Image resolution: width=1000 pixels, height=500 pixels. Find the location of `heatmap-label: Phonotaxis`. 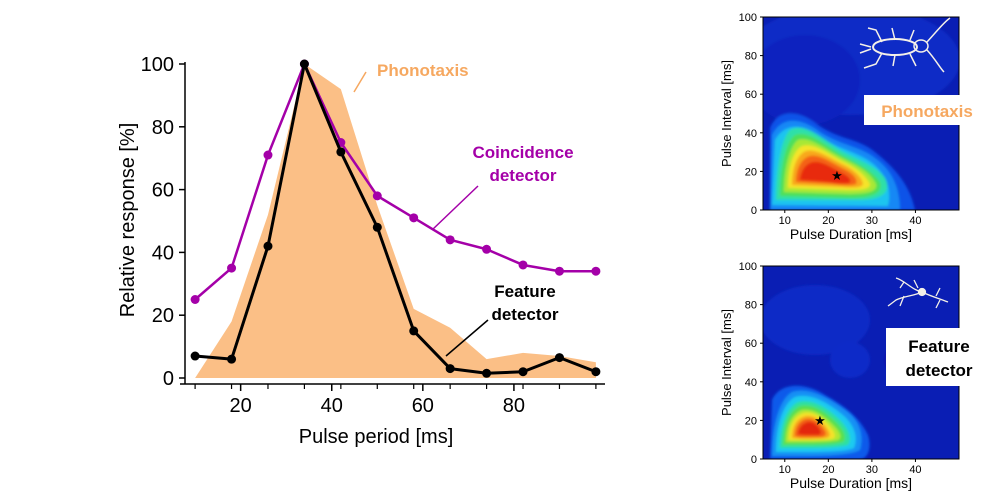

heatmap-label: Phonotaxis is located at coordinates (927, 111).